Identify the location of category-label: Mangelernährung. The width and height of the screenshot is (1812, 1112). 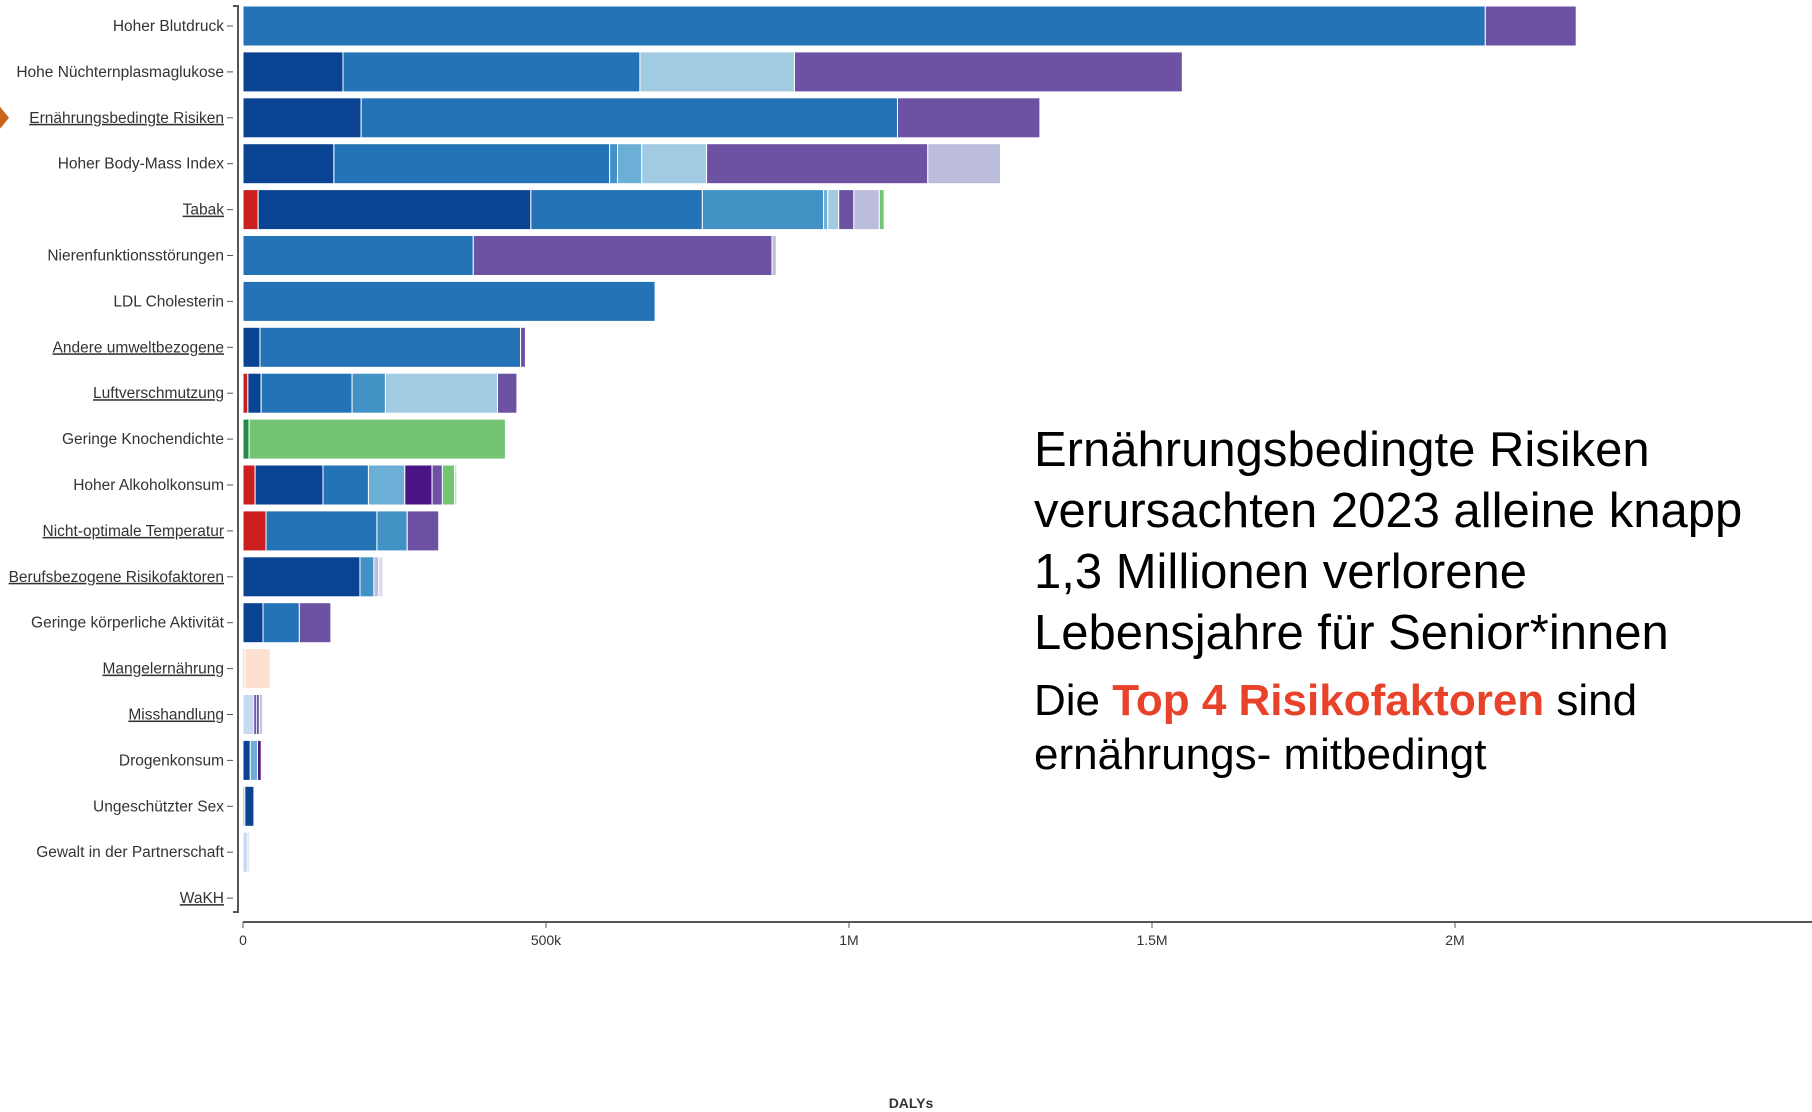
(163, 669).